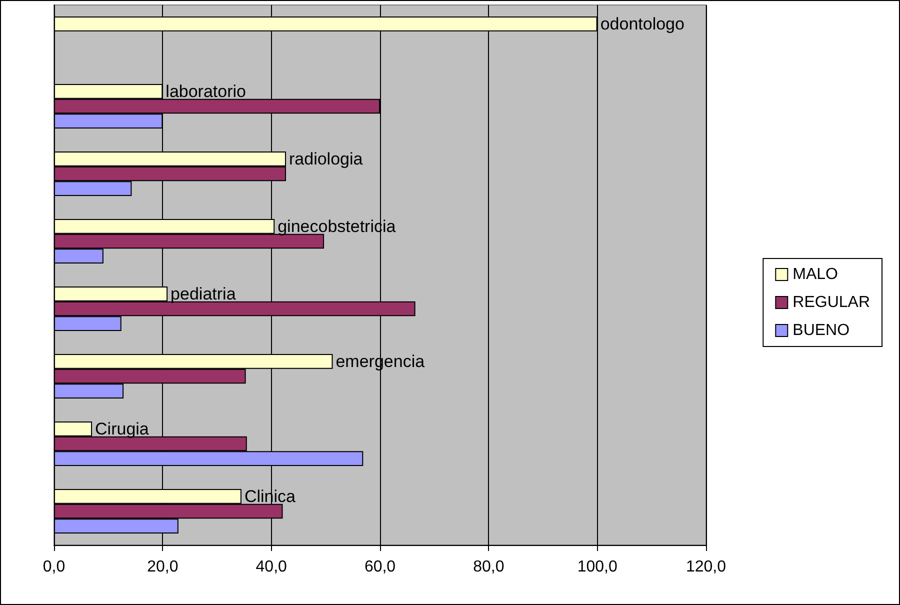  I want to click on legend-label: BUENO, so click(821, 330).